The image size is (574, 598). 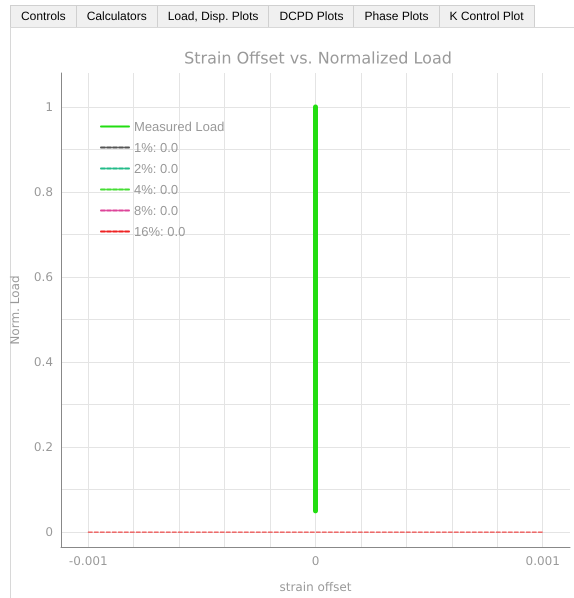 I want to click on legend-label: 2%: 0.0, so click(x=156, y=168).